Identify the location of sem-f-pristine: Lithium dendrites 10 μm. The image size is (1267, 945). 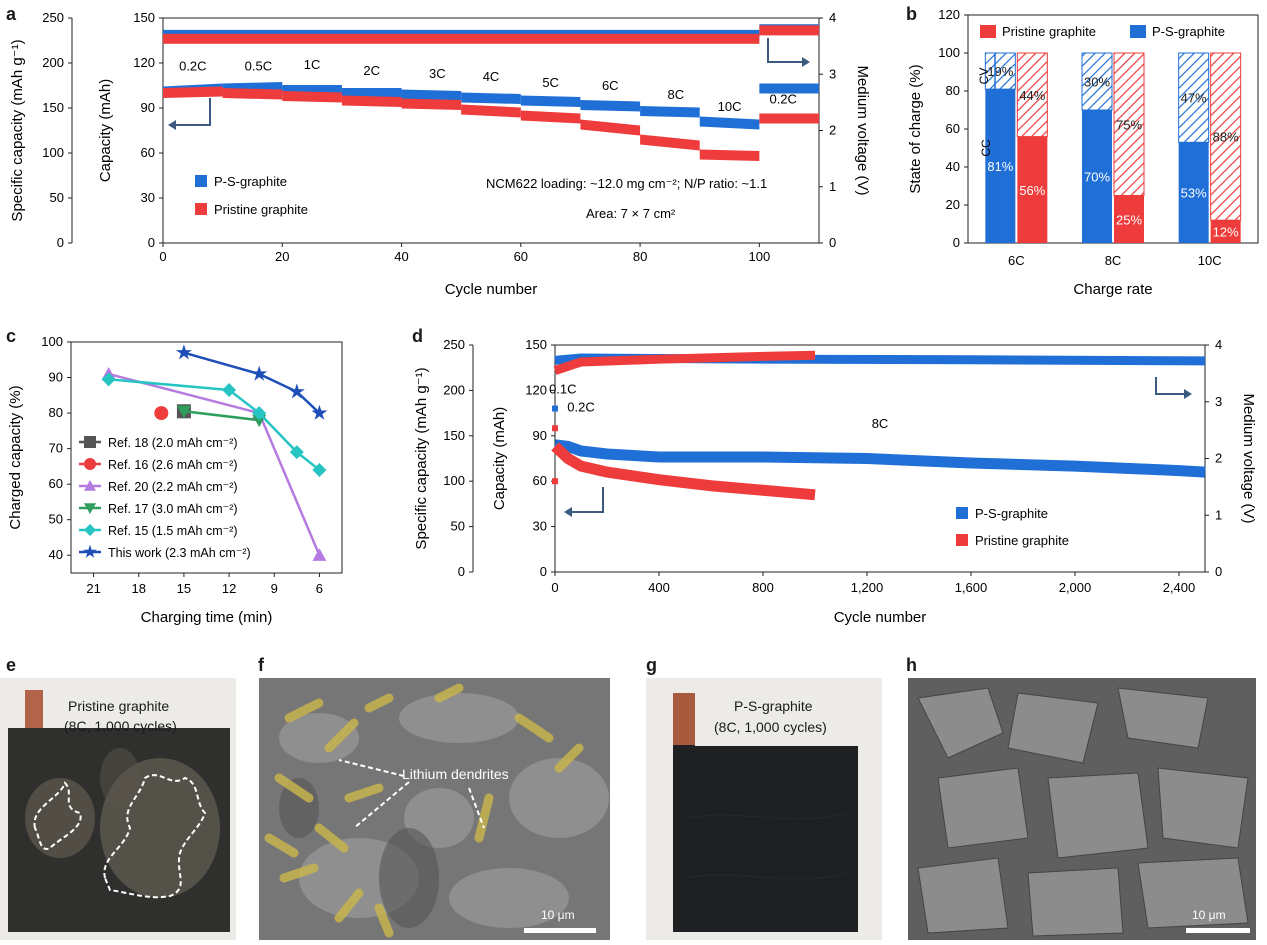
(434, 809).